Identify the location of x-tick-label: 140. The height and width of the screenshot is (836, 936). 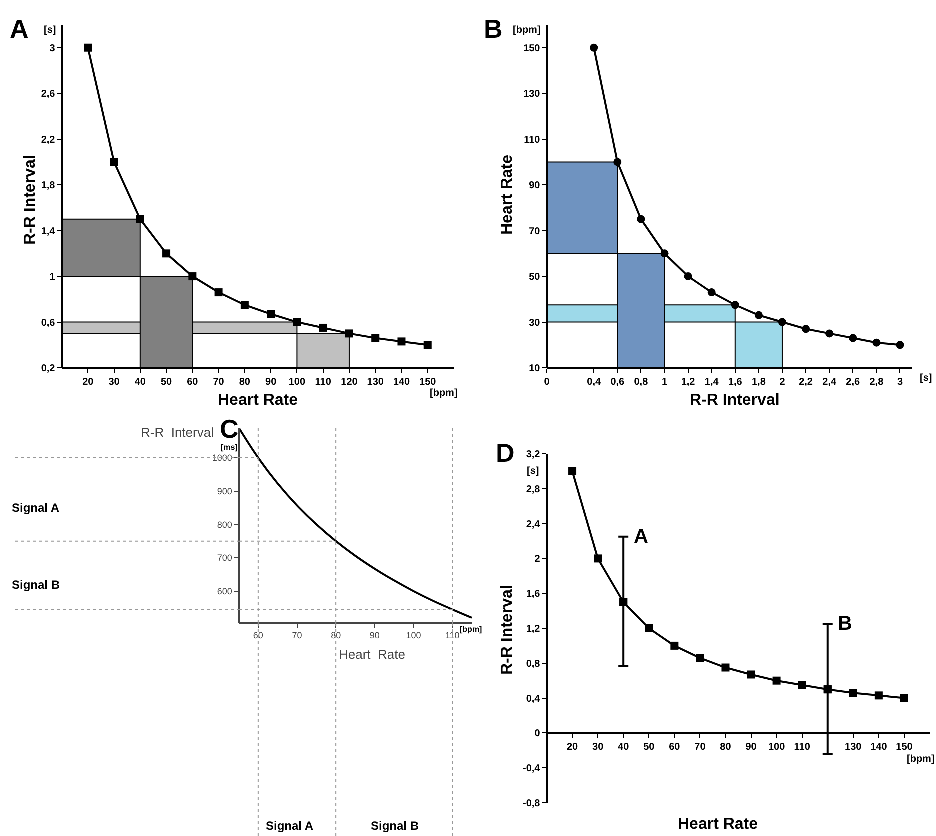
(402, 382).